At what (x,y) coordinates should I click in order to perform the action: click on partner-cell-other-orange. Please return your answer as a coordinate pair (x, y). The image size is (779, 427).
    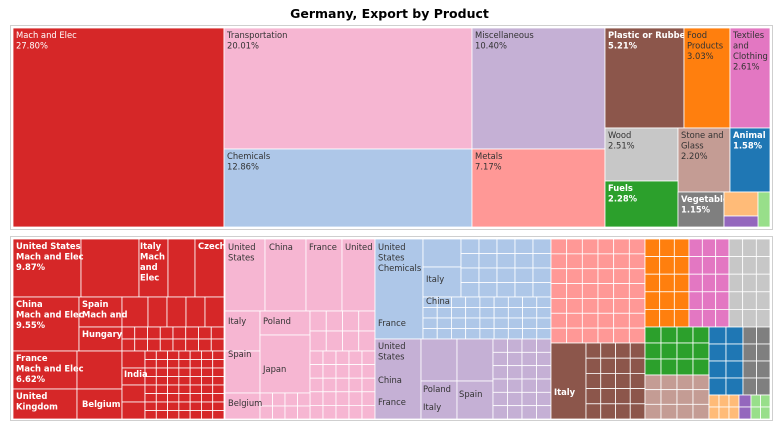
    Looking at the image, I should click on (724, 413).